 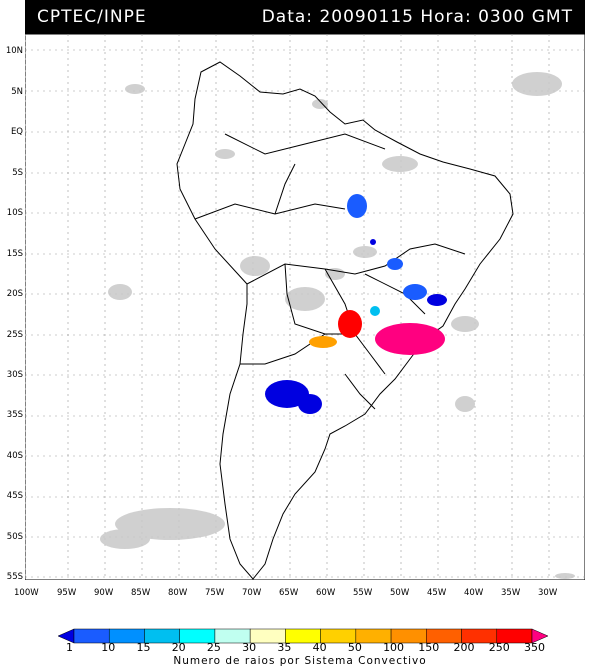 I want to click on legend-value: 20, so click(x=178, y=647).